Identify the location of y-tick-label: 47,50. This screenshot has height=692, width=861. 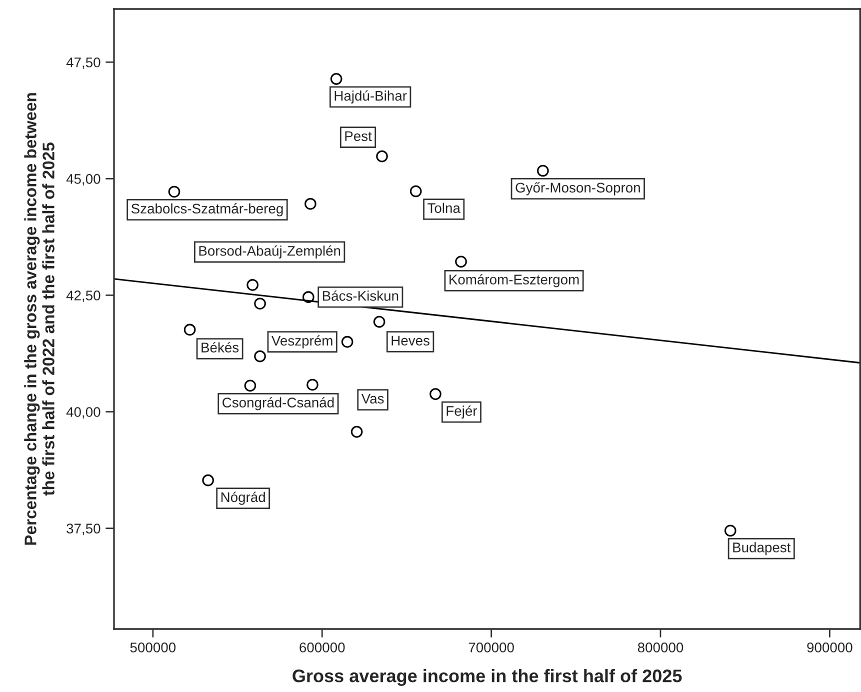
(83, 63).